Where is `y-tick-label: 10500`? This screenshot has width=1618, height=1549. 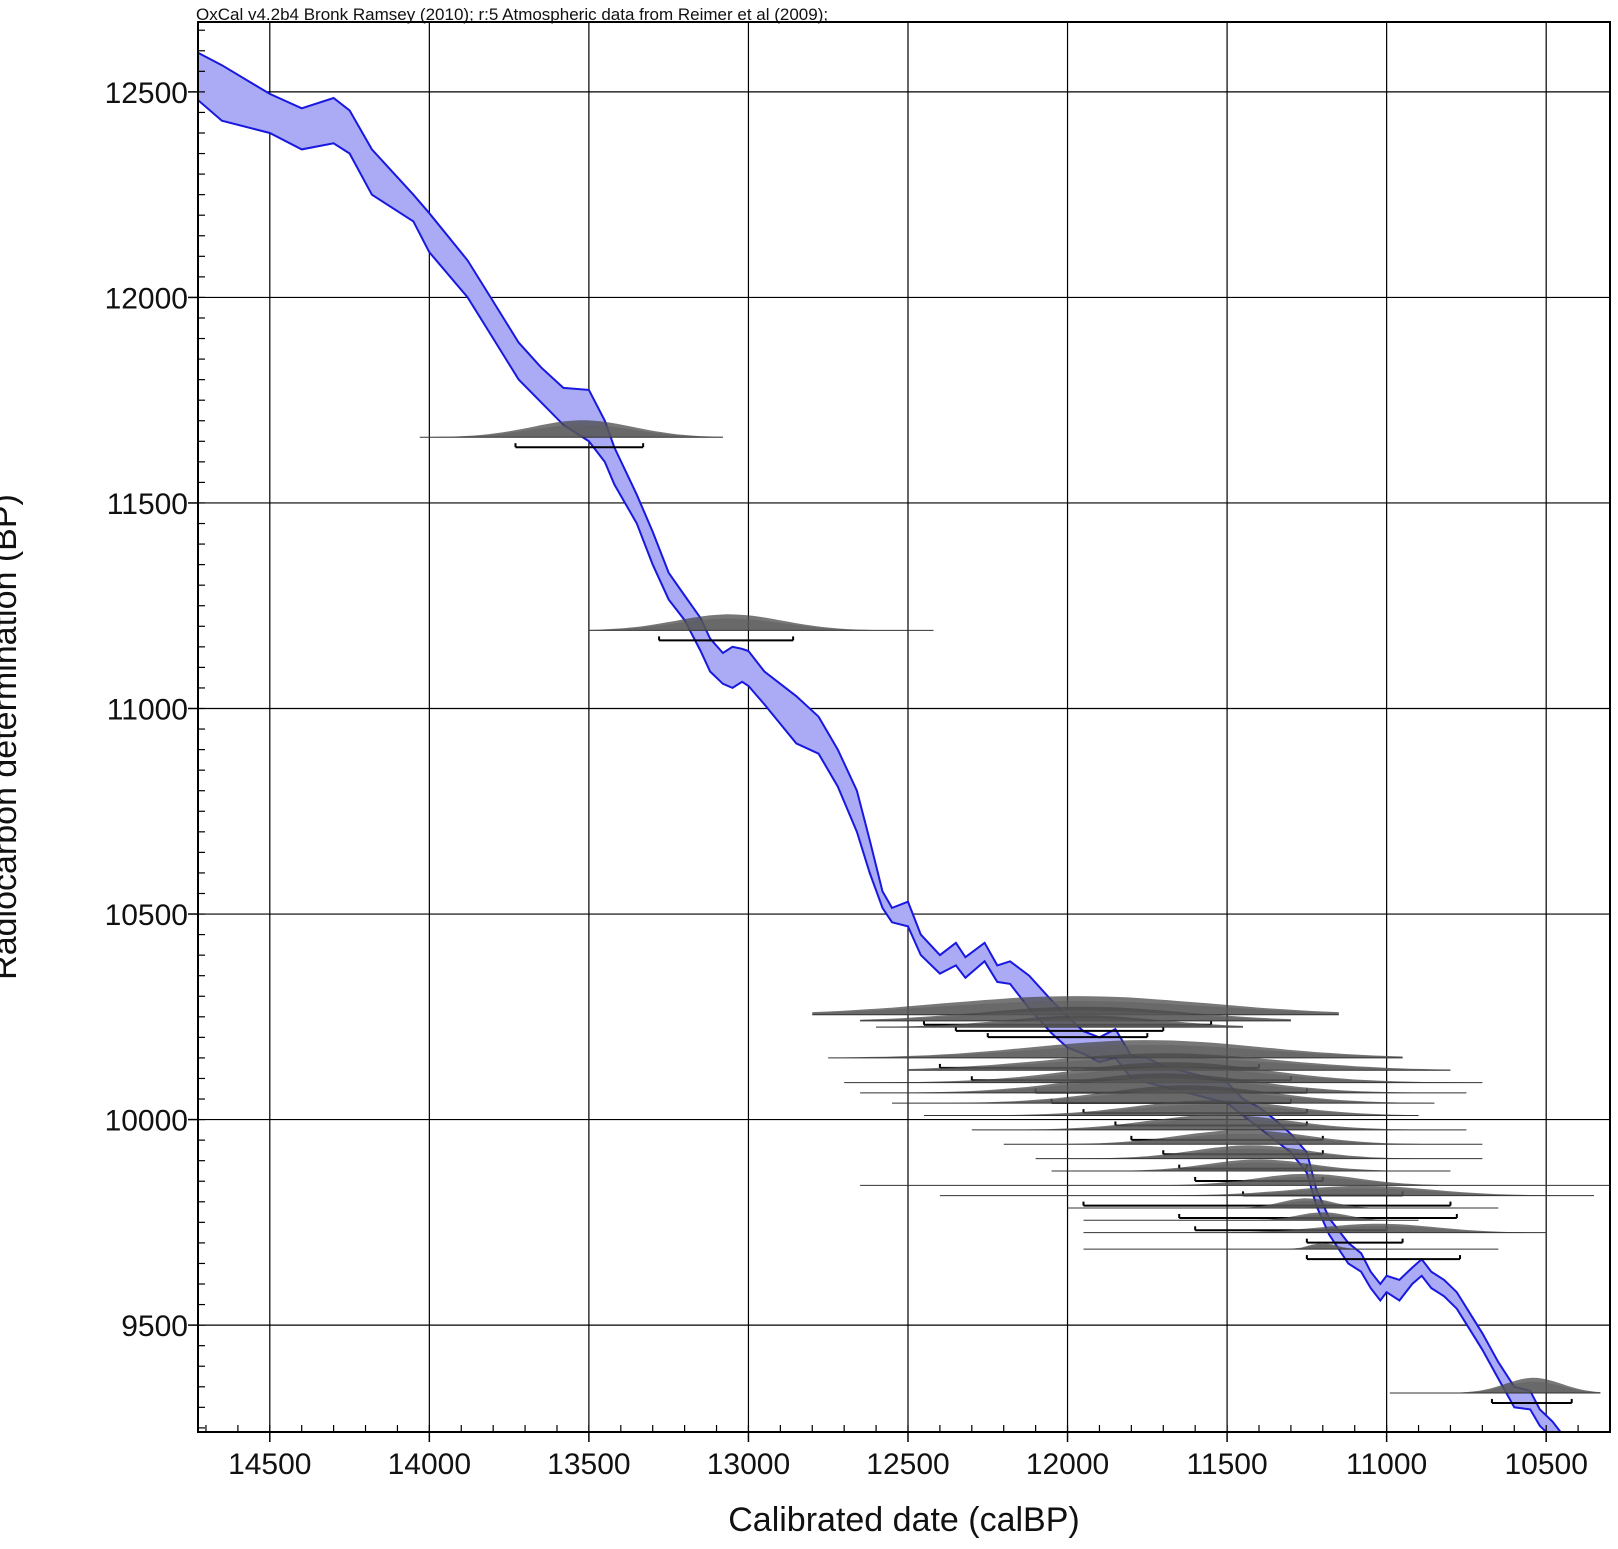 y-tick-label: 10500 is located at coordinates (146, 915).